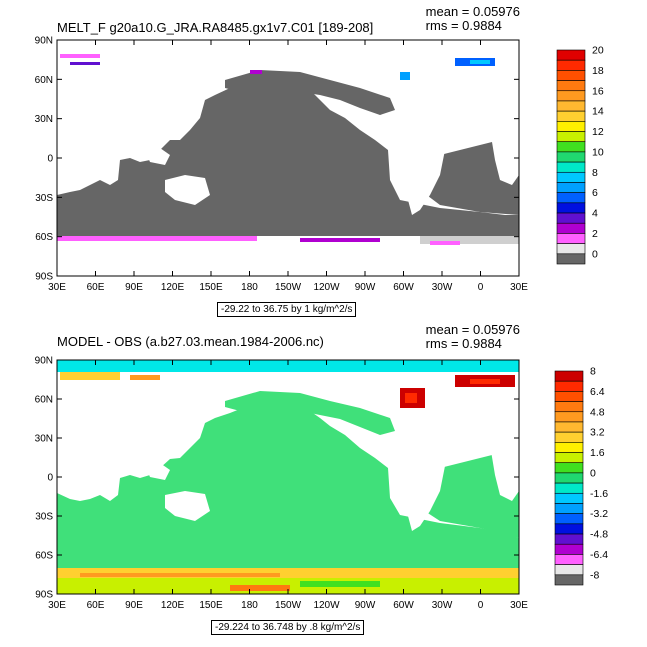 The image size is (647, 647). What do you see at coordinates (597, 412) in the screenshot?
I see `colorbar-label: 4.8` at bounding box center [597, 412].